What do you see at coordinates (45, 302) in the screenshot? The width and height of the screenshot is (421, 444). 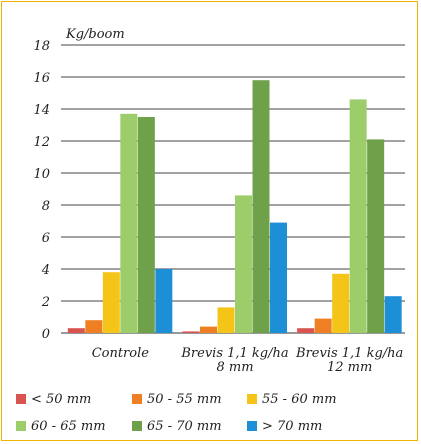 I see `y-tick-label: 2` at bounding box center [45, 302].